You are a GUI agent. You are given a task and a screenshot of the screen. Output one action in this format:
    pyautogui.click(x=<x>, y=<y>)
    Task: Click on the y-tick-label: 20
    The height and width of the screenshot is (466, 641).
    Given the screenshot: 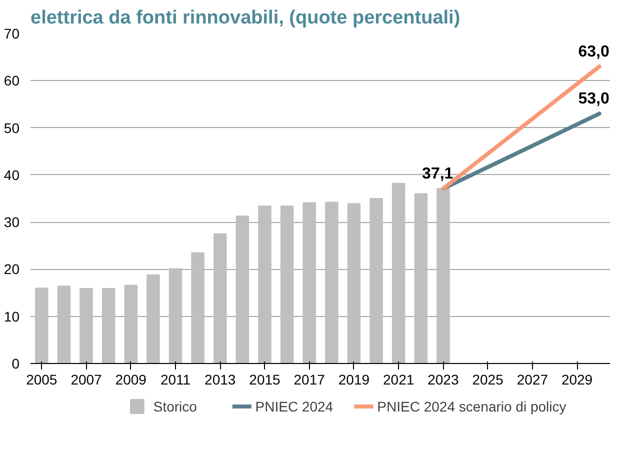 What is the action you would take?
    pyautogui.click(x=12, y=269)
    